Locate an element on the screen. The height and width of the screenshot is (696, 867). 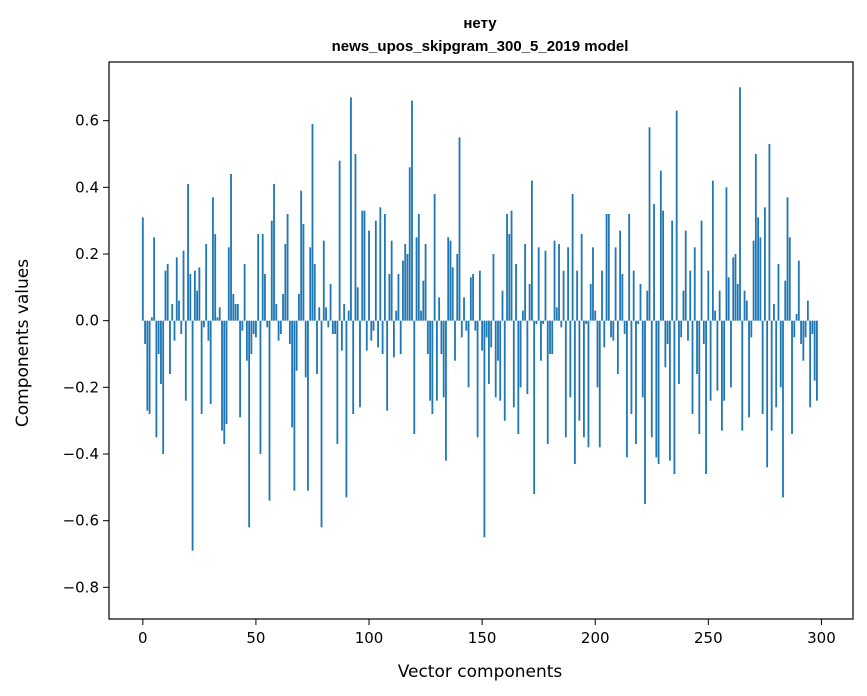
x-tick-label: 0 is located at coordinates (143, 638).